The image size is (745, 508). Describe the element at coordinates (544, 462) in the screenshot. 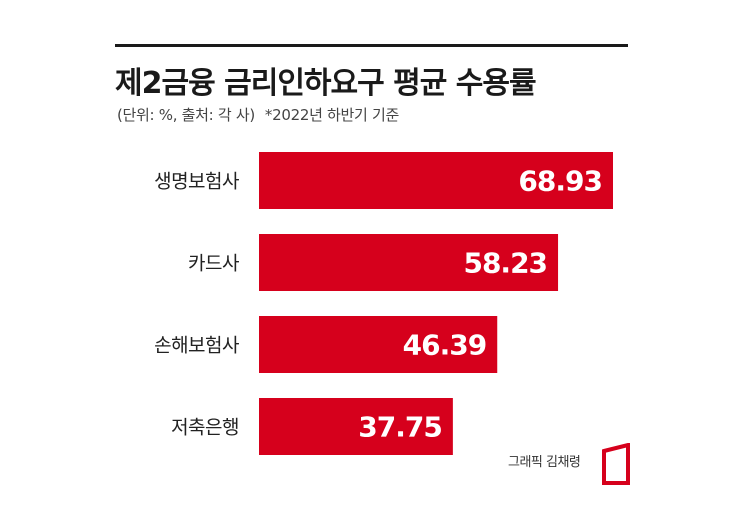

I see `graphic-credit: 그래픽 김채령` at that location.